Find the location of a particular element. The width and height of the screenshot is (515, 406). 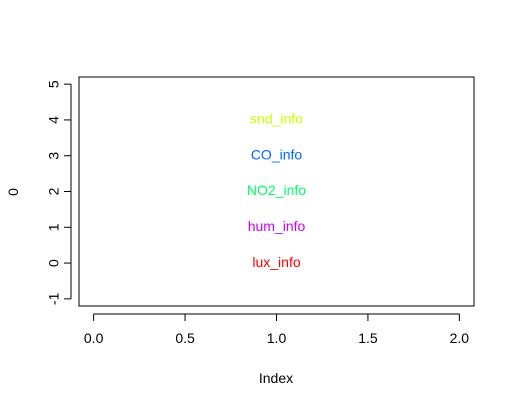

point-labels: lux_info hum_info NO2_info CO_info snd_info is located at coordinates (276, 190).